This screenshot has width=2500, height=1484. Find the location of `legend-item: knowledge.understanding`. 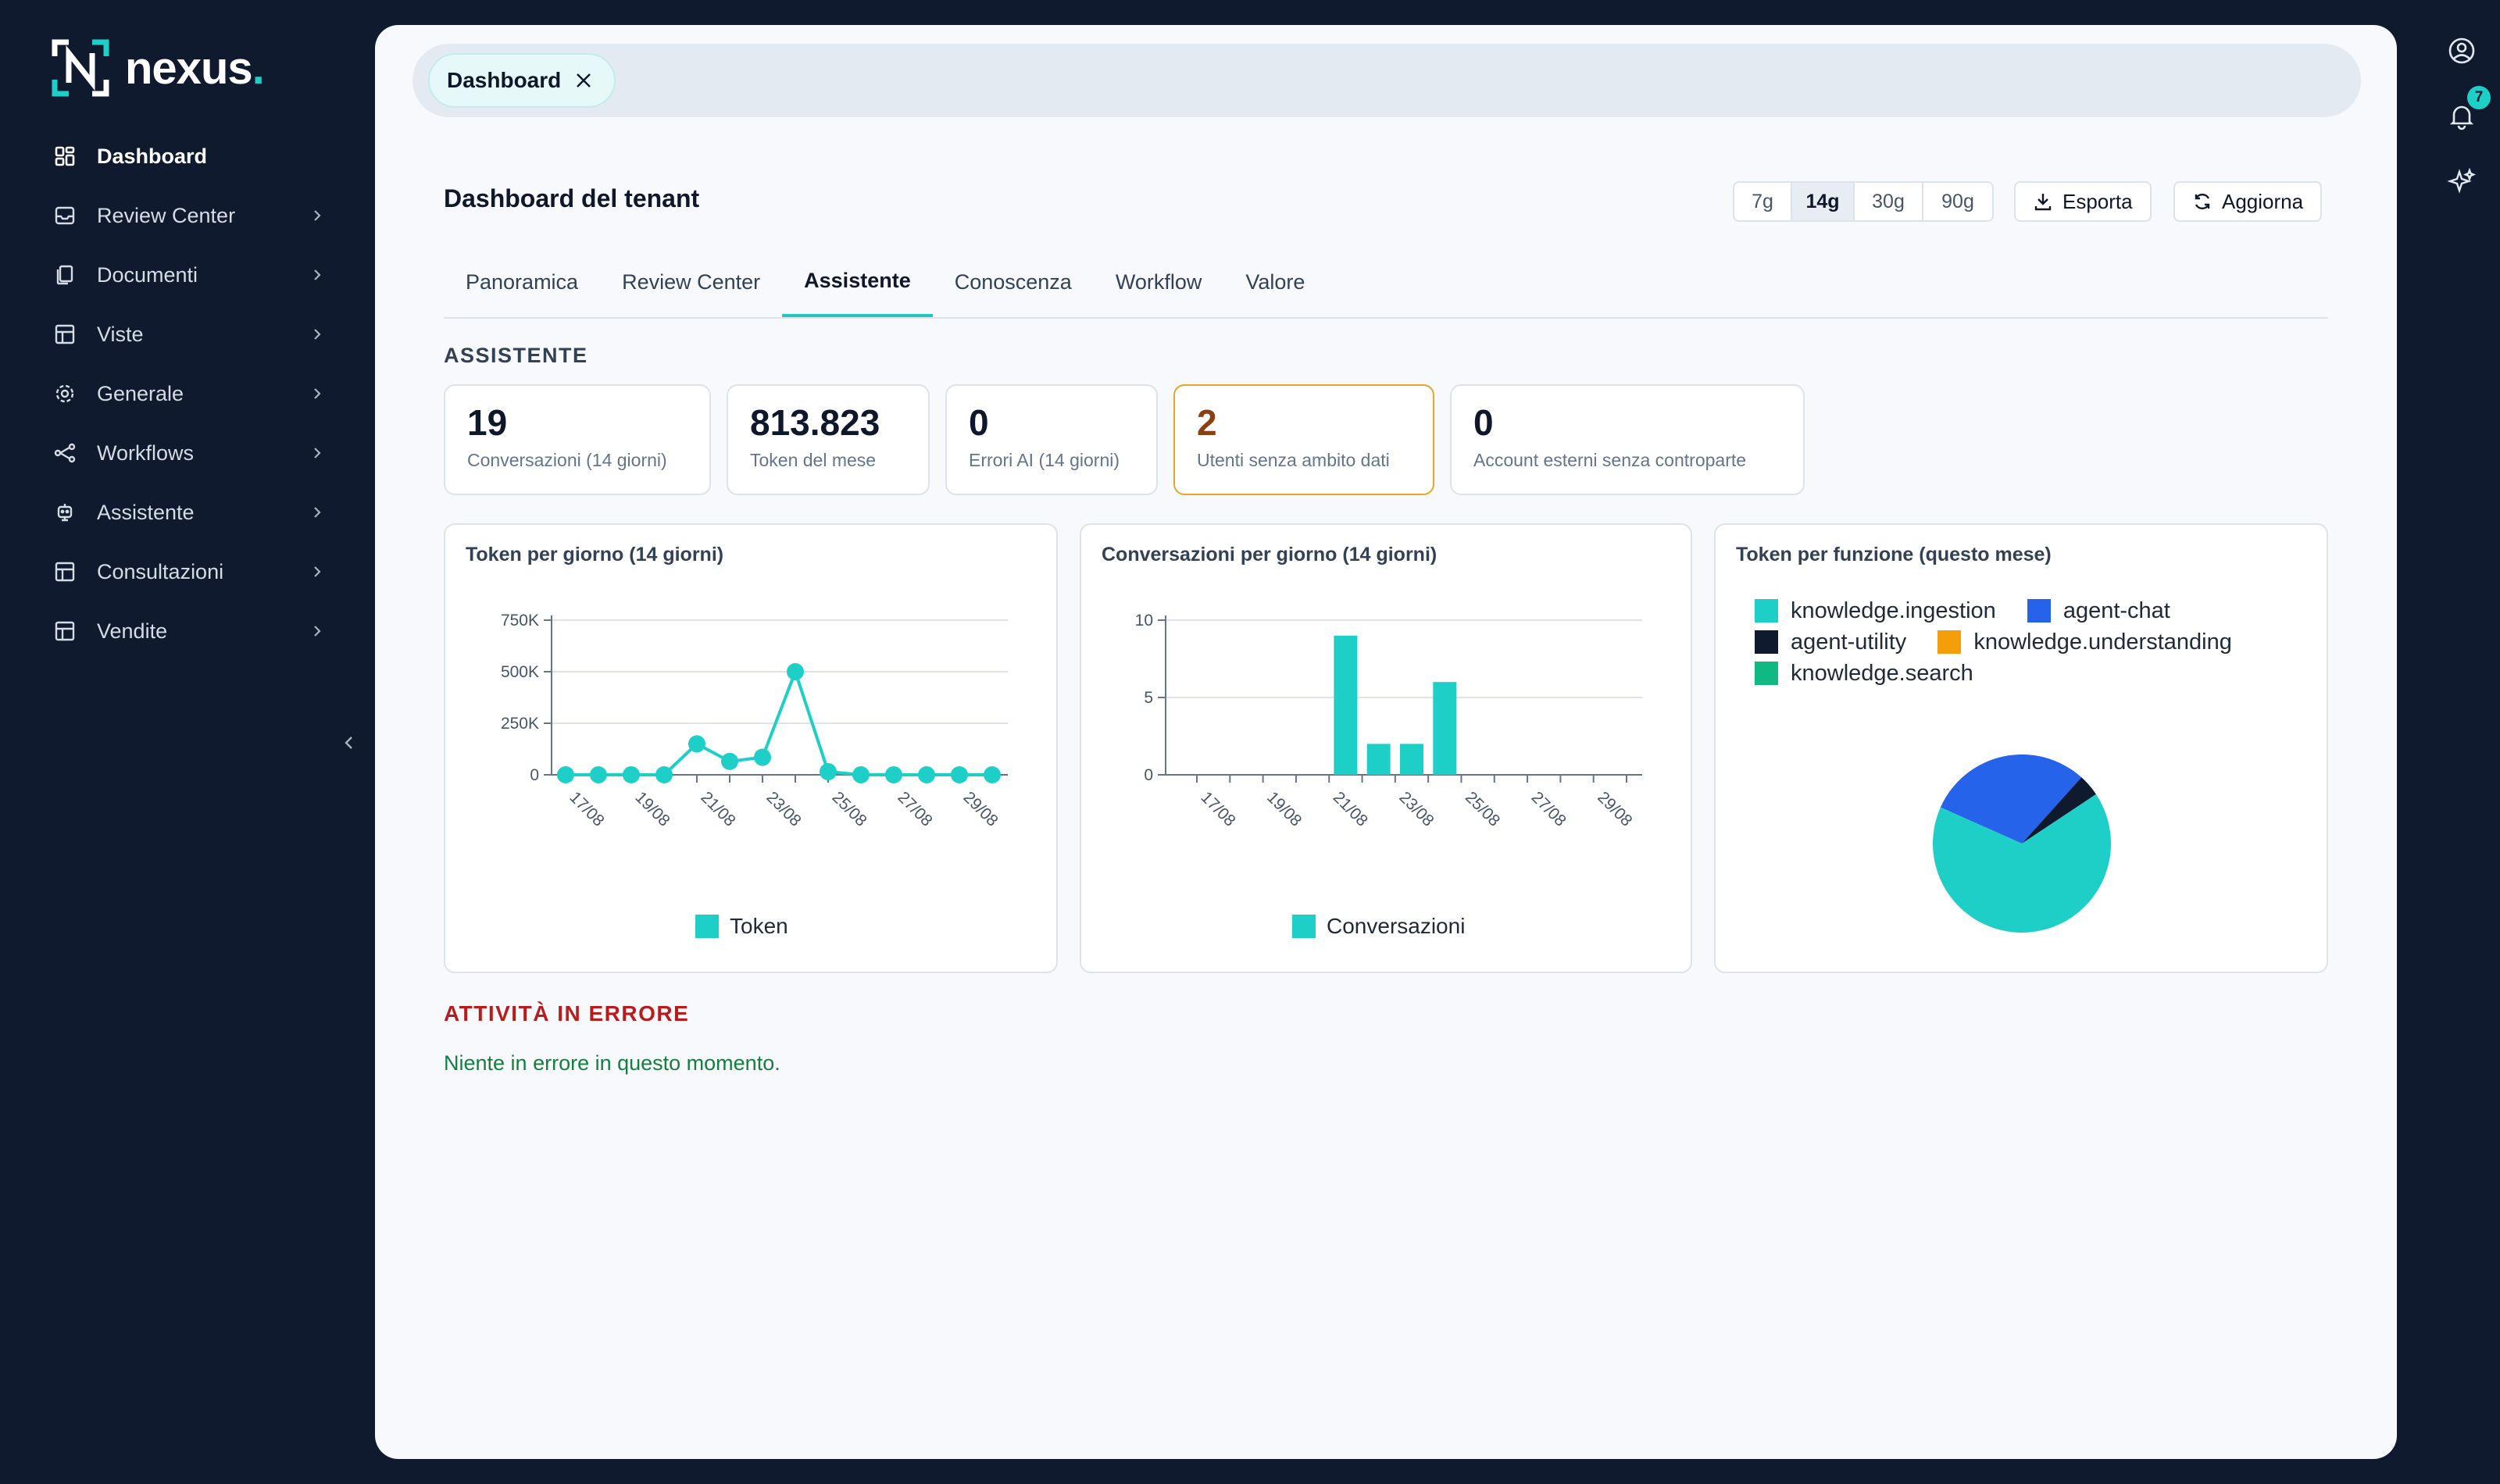

legend-item: knowledge.understanding is located at coordinates (2085, 642).